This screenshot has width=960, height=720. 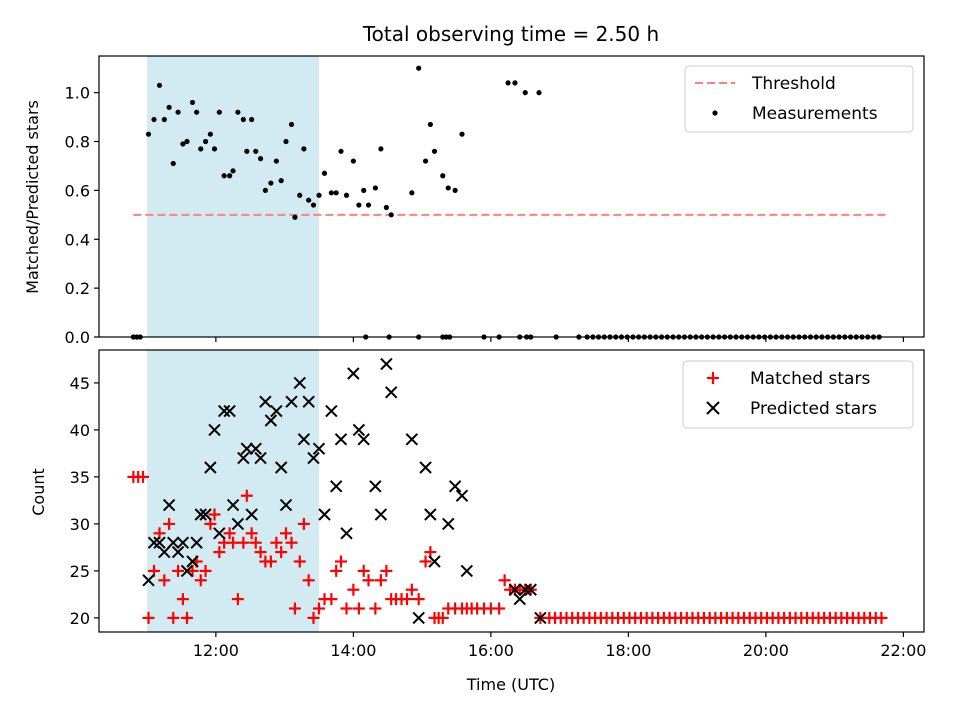 What do you see at coordinates (77, 93) in the screenshot?
I see `top-y-tick-label: 1.0` at bounding box center [77, 93].